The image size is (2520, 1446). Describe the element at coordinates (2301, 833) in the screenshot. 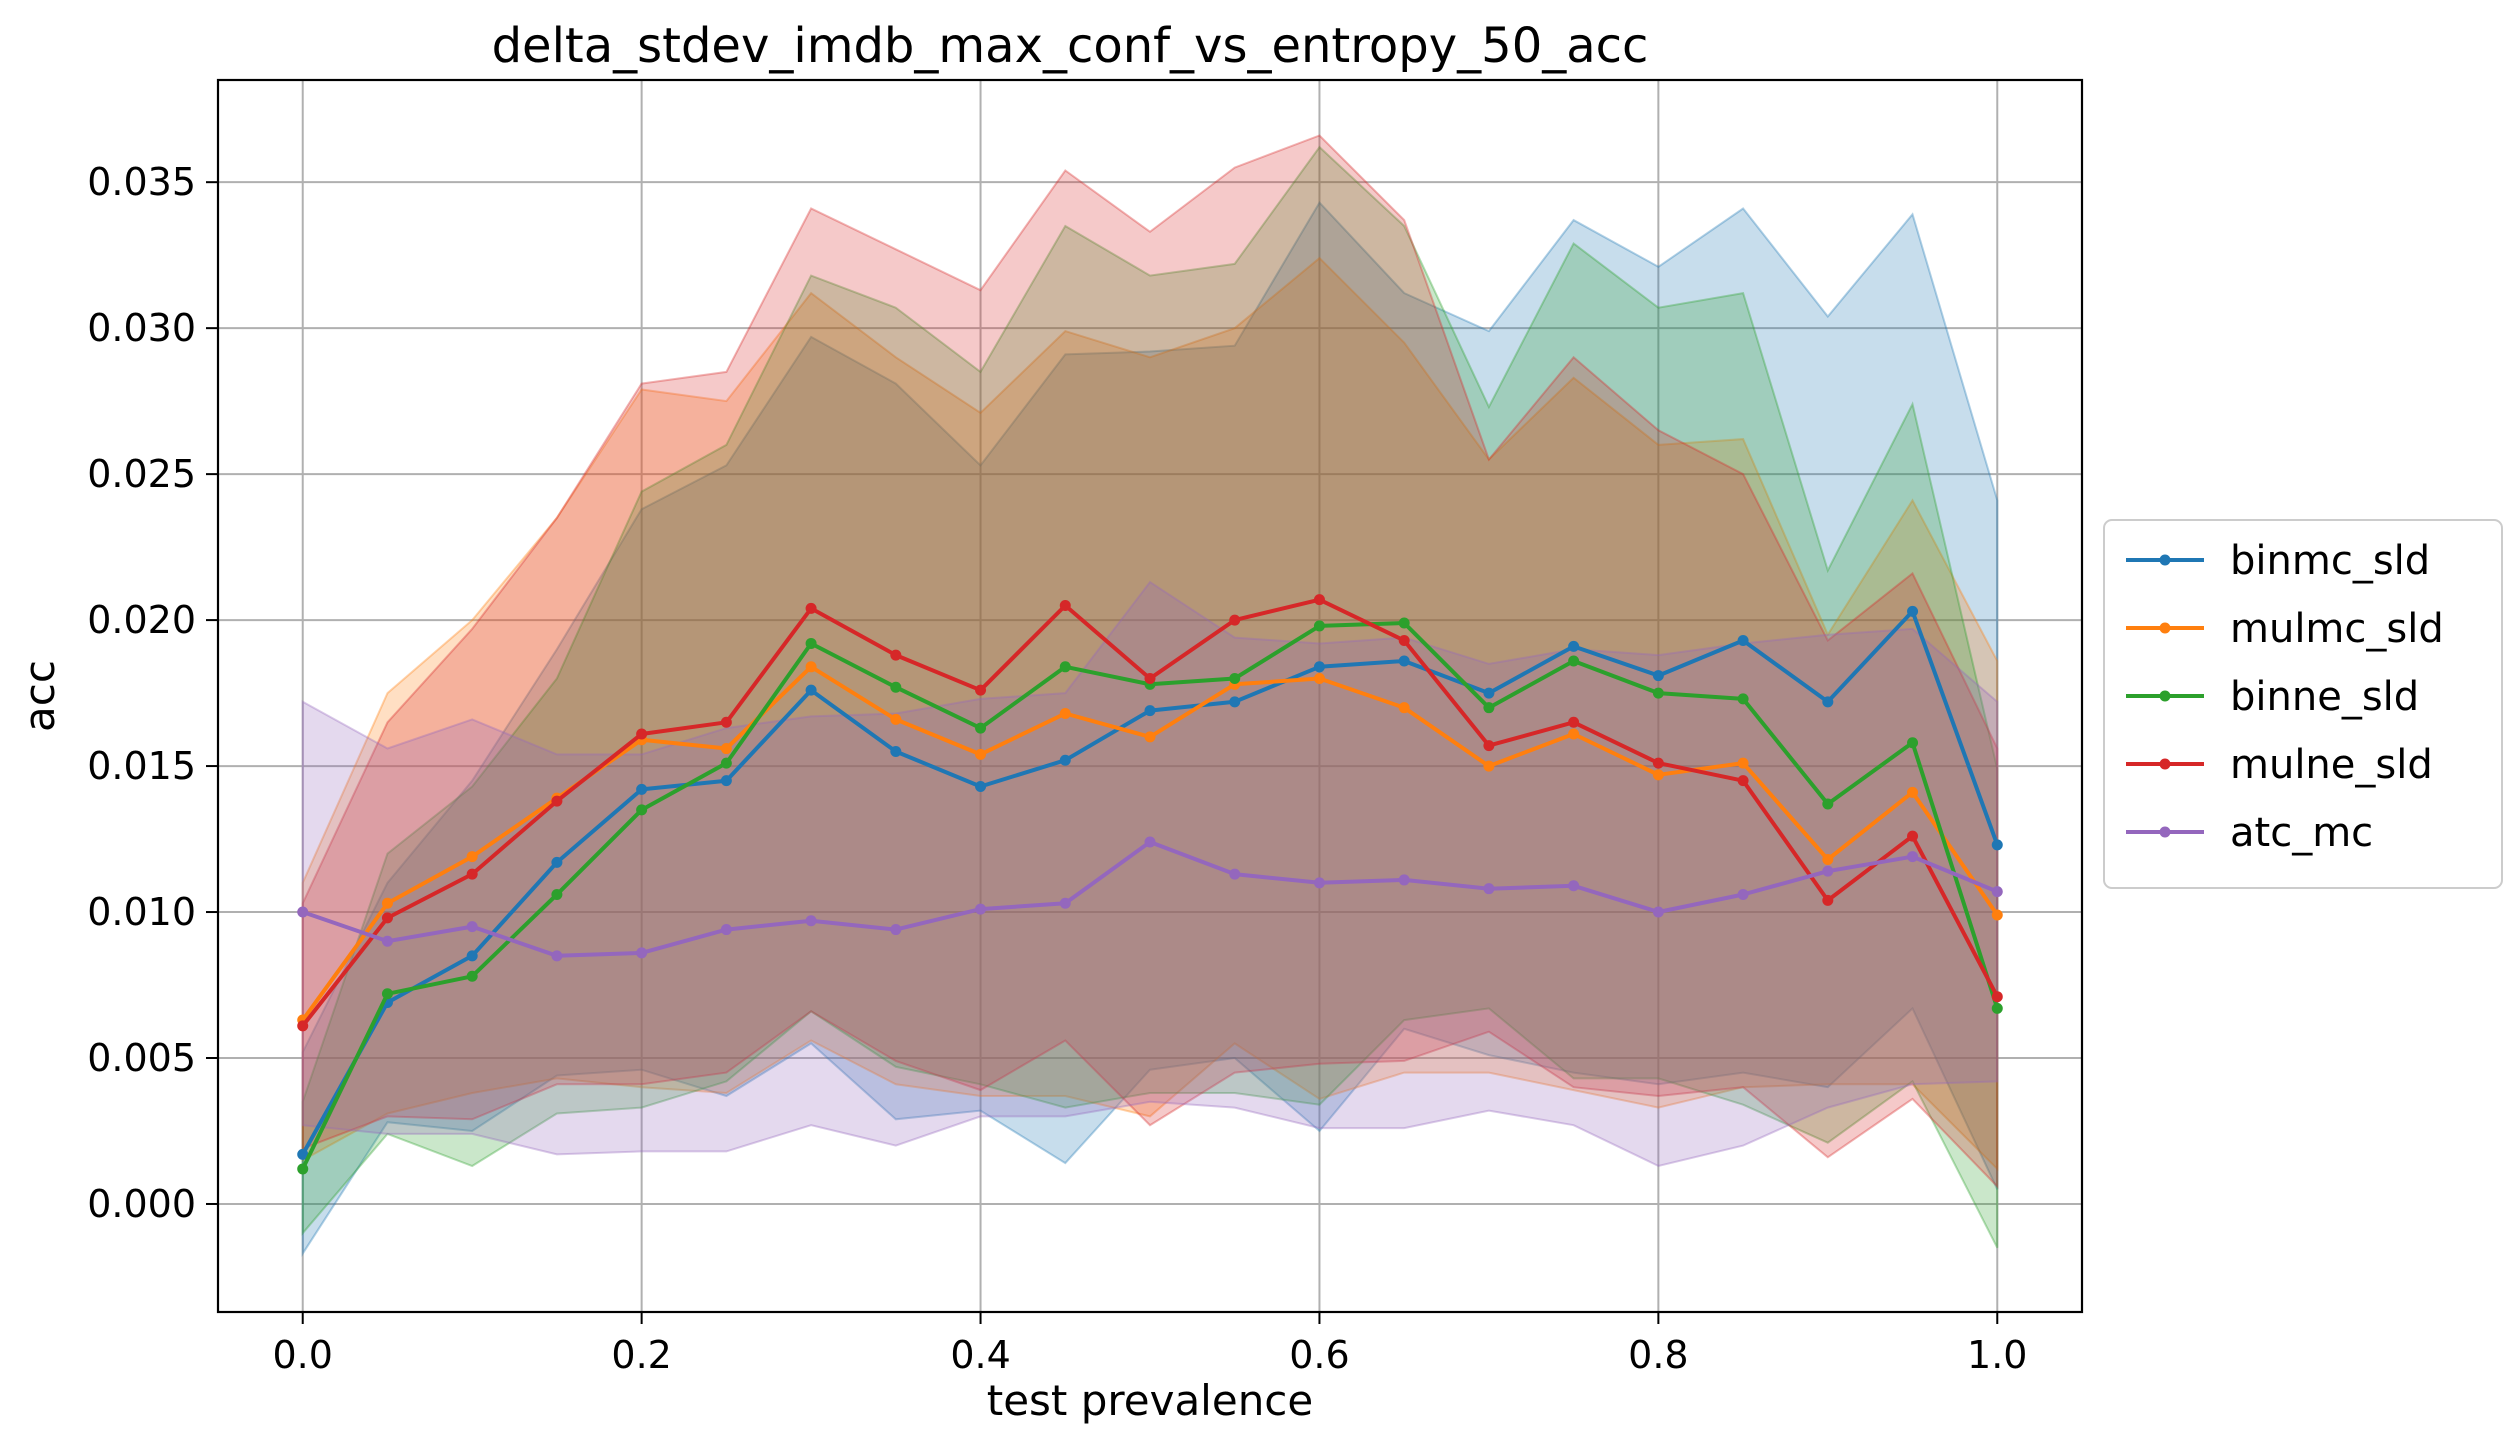

I see `legend-label: atc_mc` at that location.